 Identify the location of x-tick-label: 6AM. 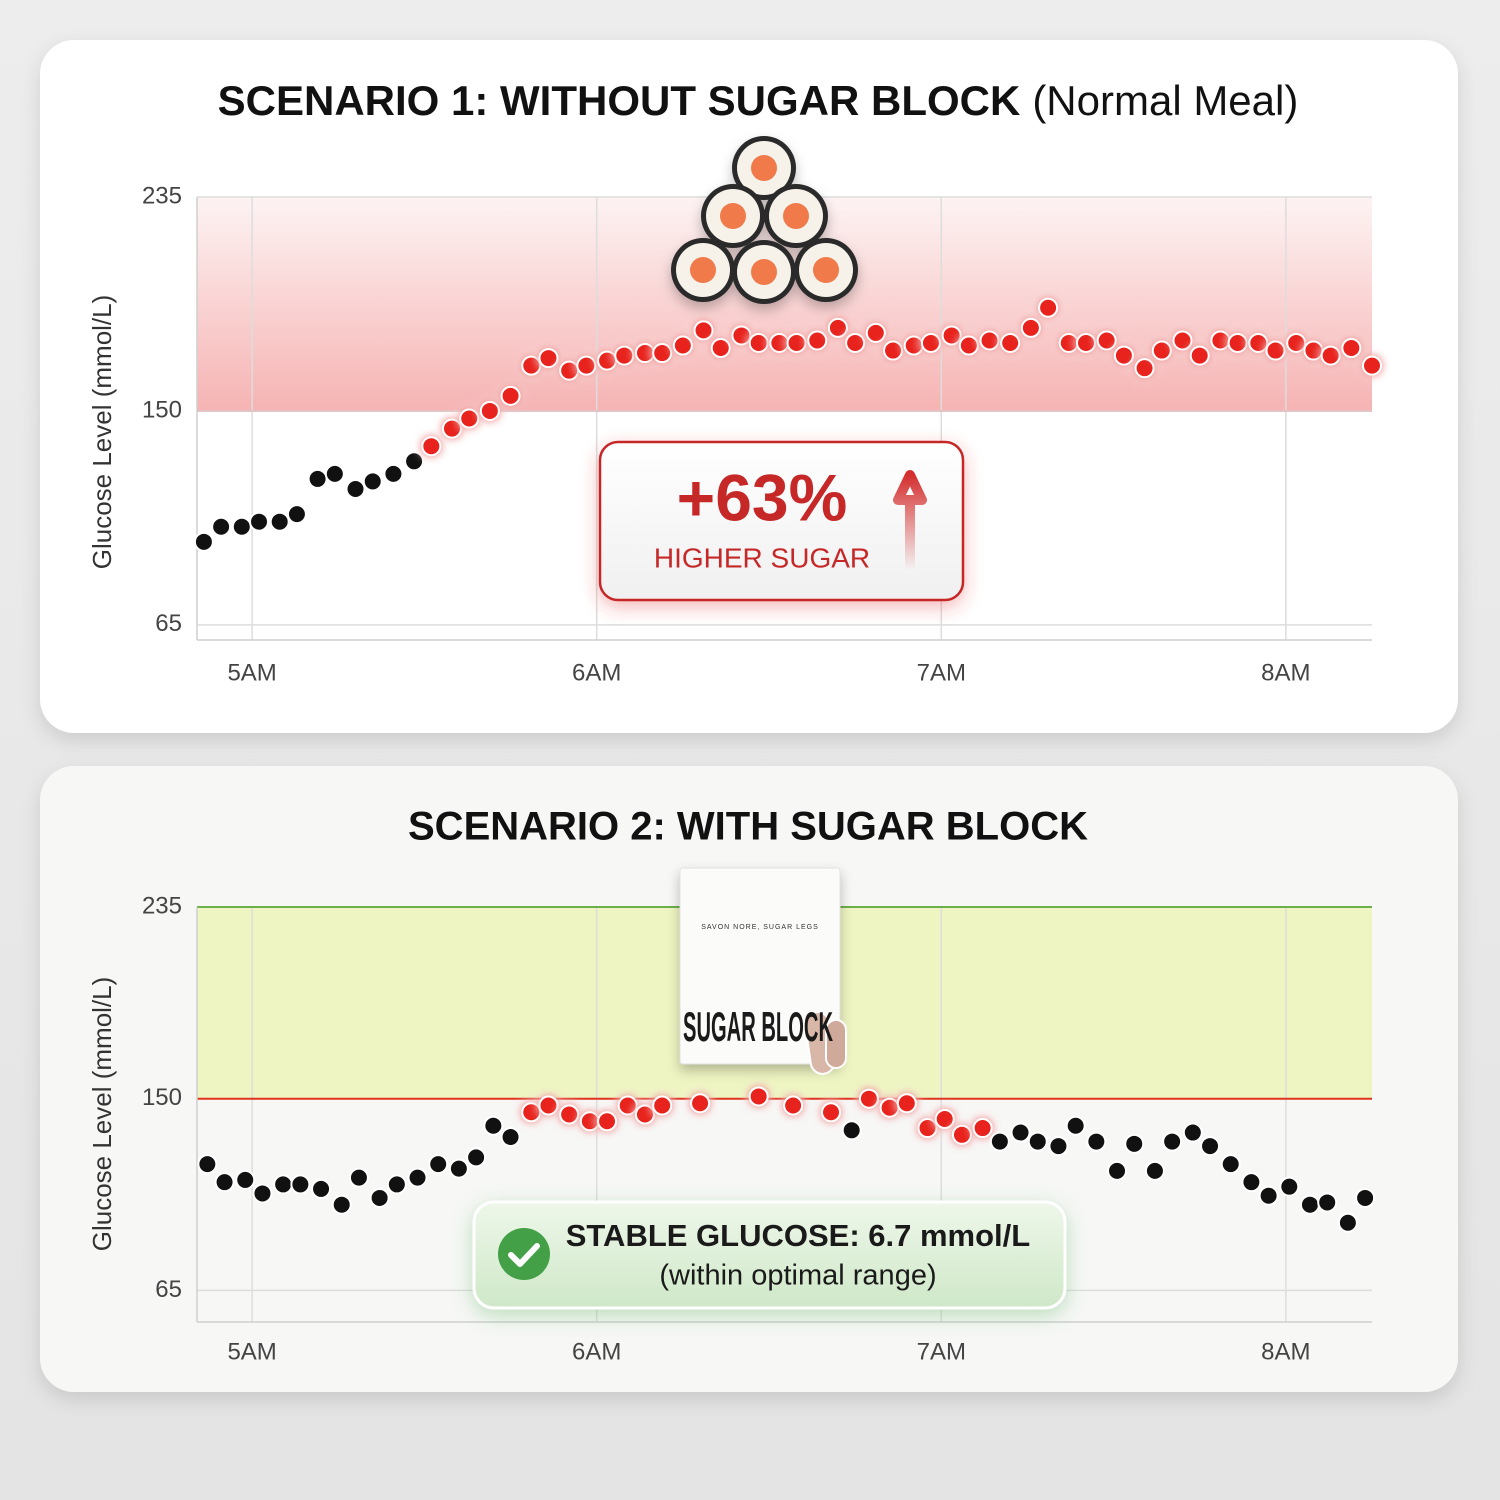
(596, 672).